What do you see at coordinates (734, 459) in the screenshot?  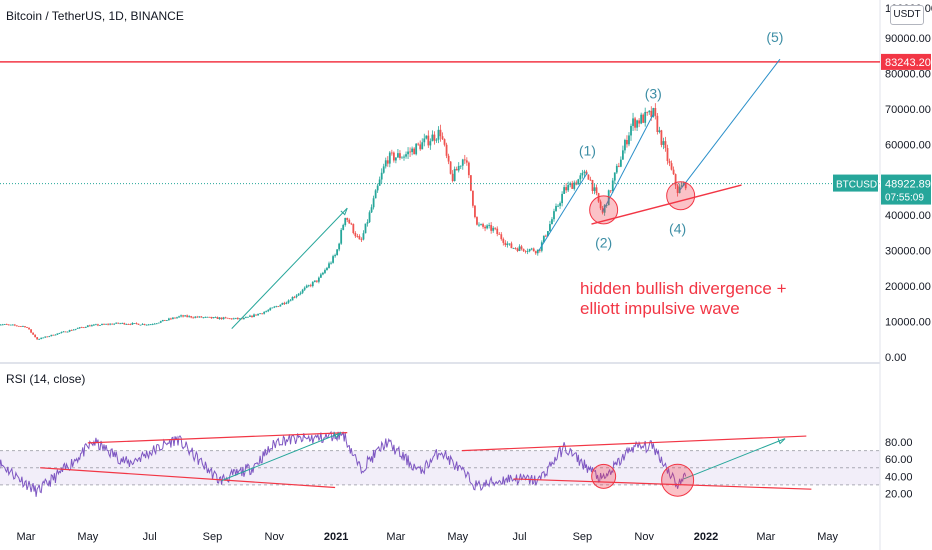 I see `rsi-arrow-2021` at bounding box center [734, 459].